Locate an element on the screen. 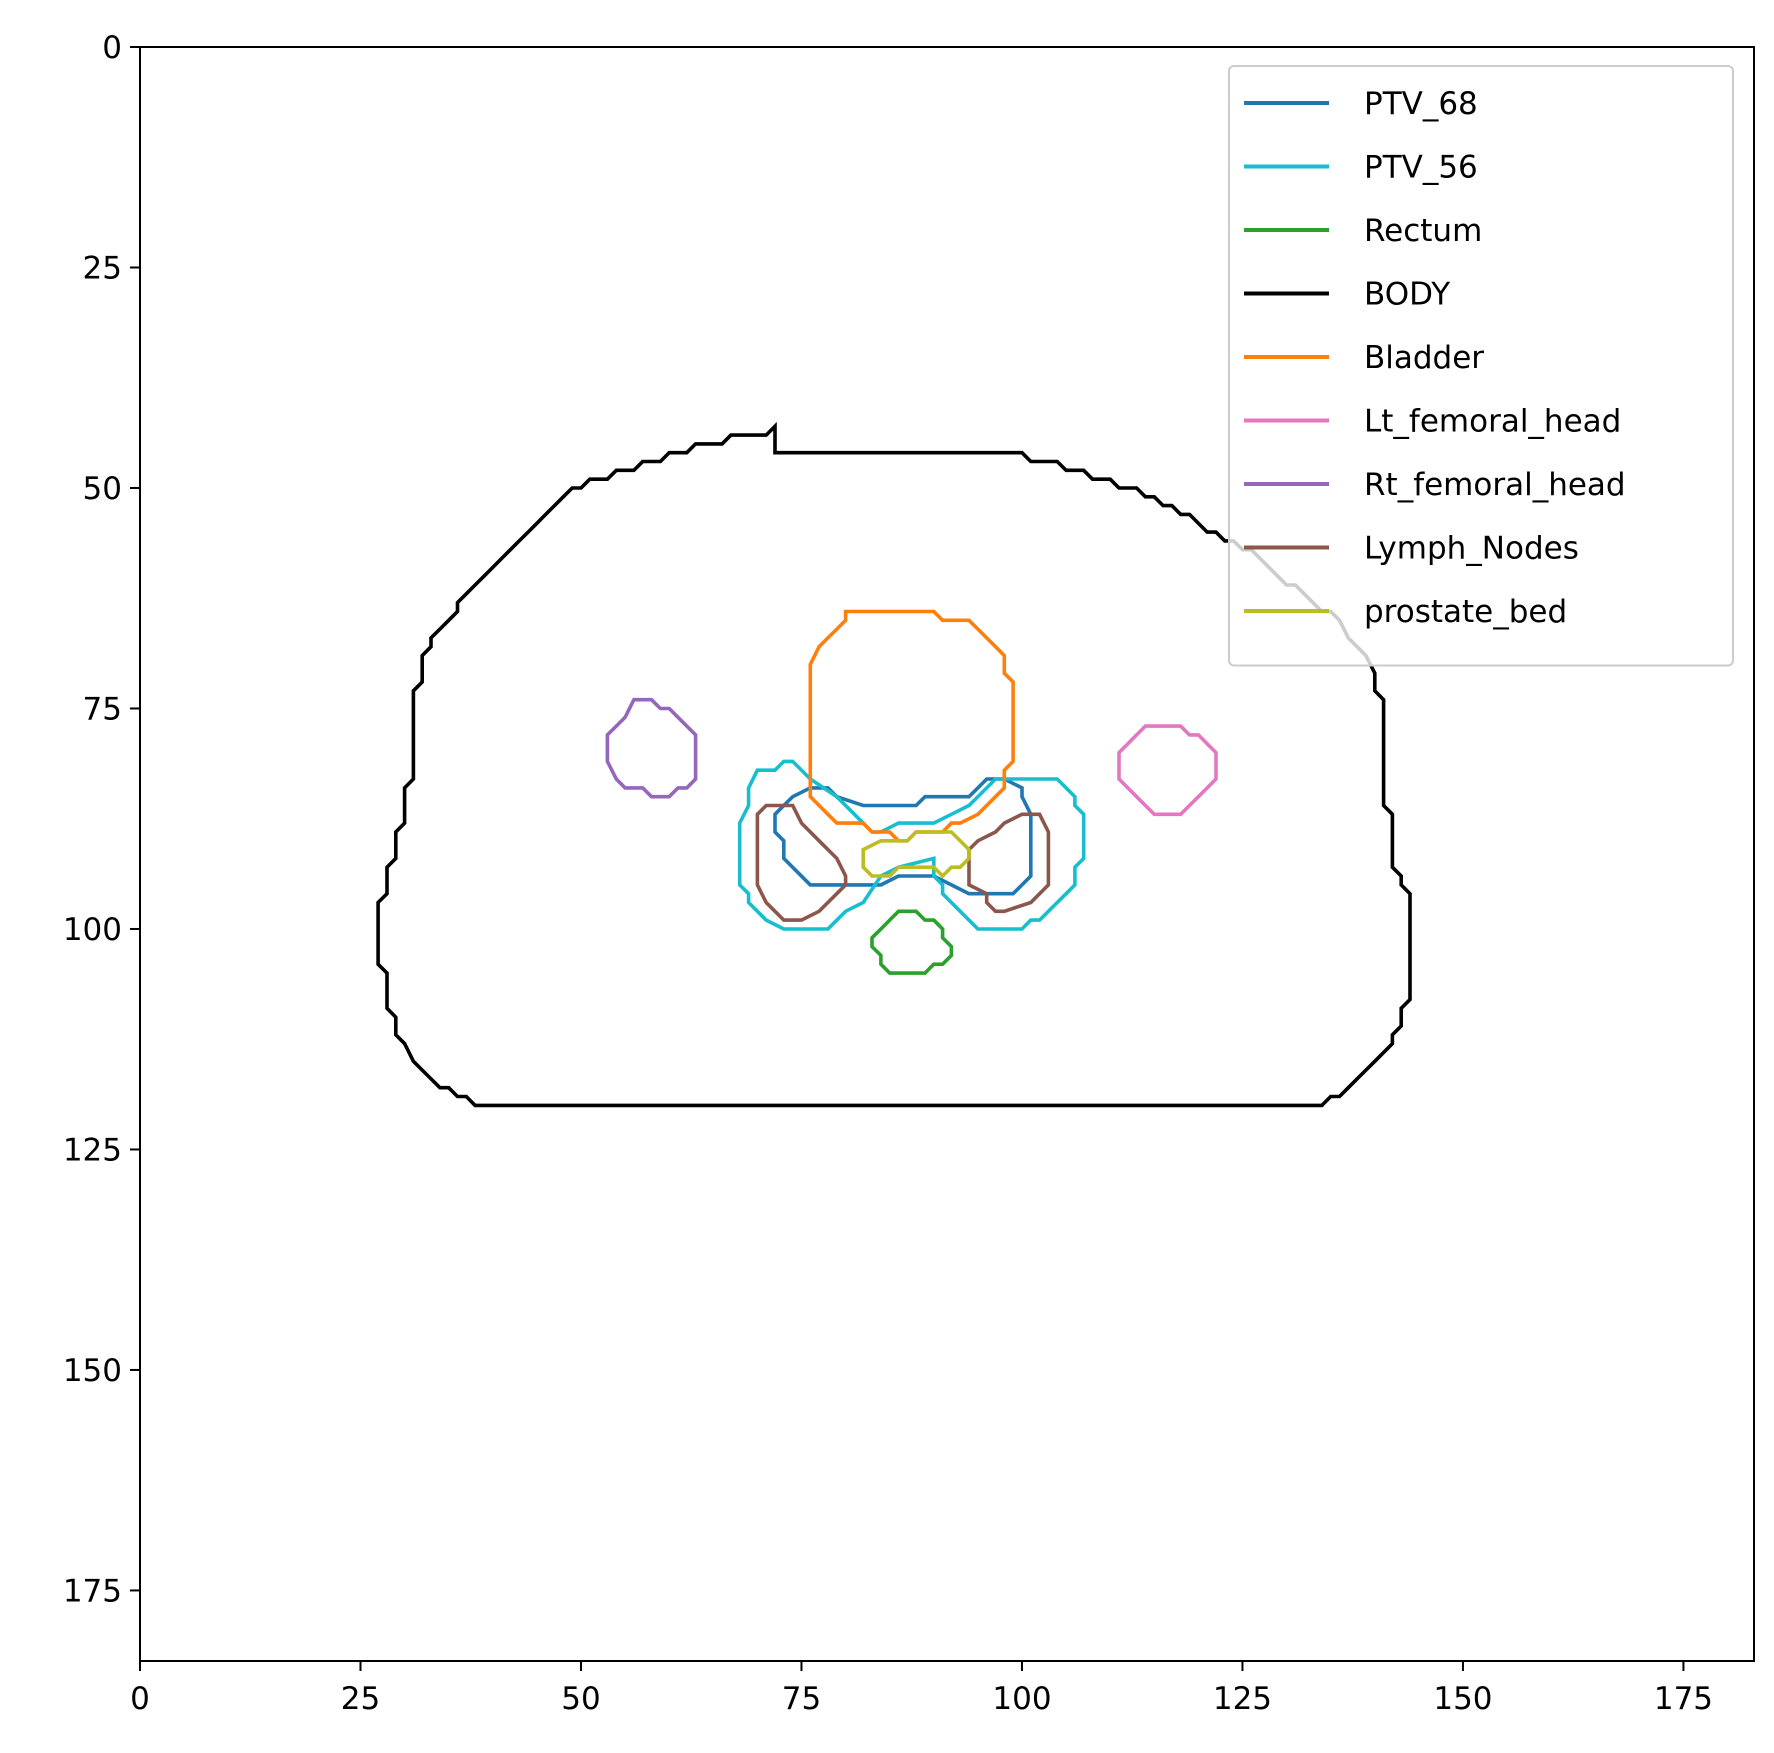 This screenshot has height=1753, width=1774. y-tick-label: 75 is located at coordinates (102, 709).